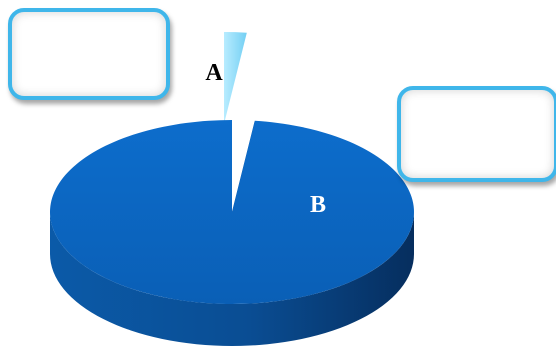 The image size is (556, 347). I want to click on callout-box-a, so click(89, 54).